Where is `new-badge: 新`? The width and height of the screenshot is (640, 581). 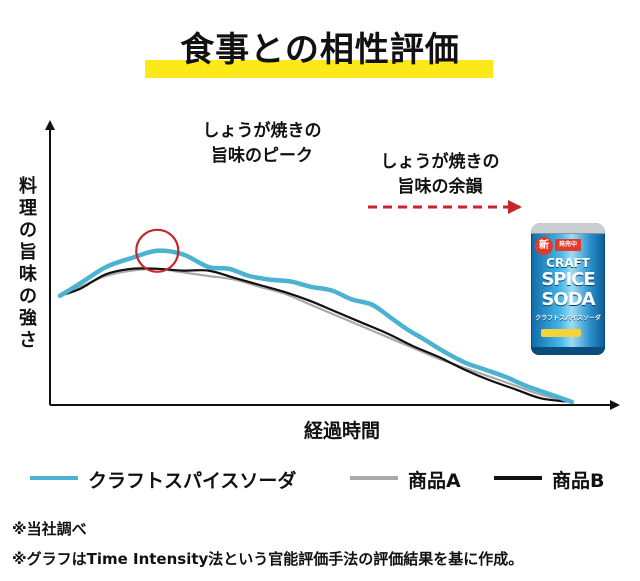 new-badge: 新 is located at coordinates (544, 246).